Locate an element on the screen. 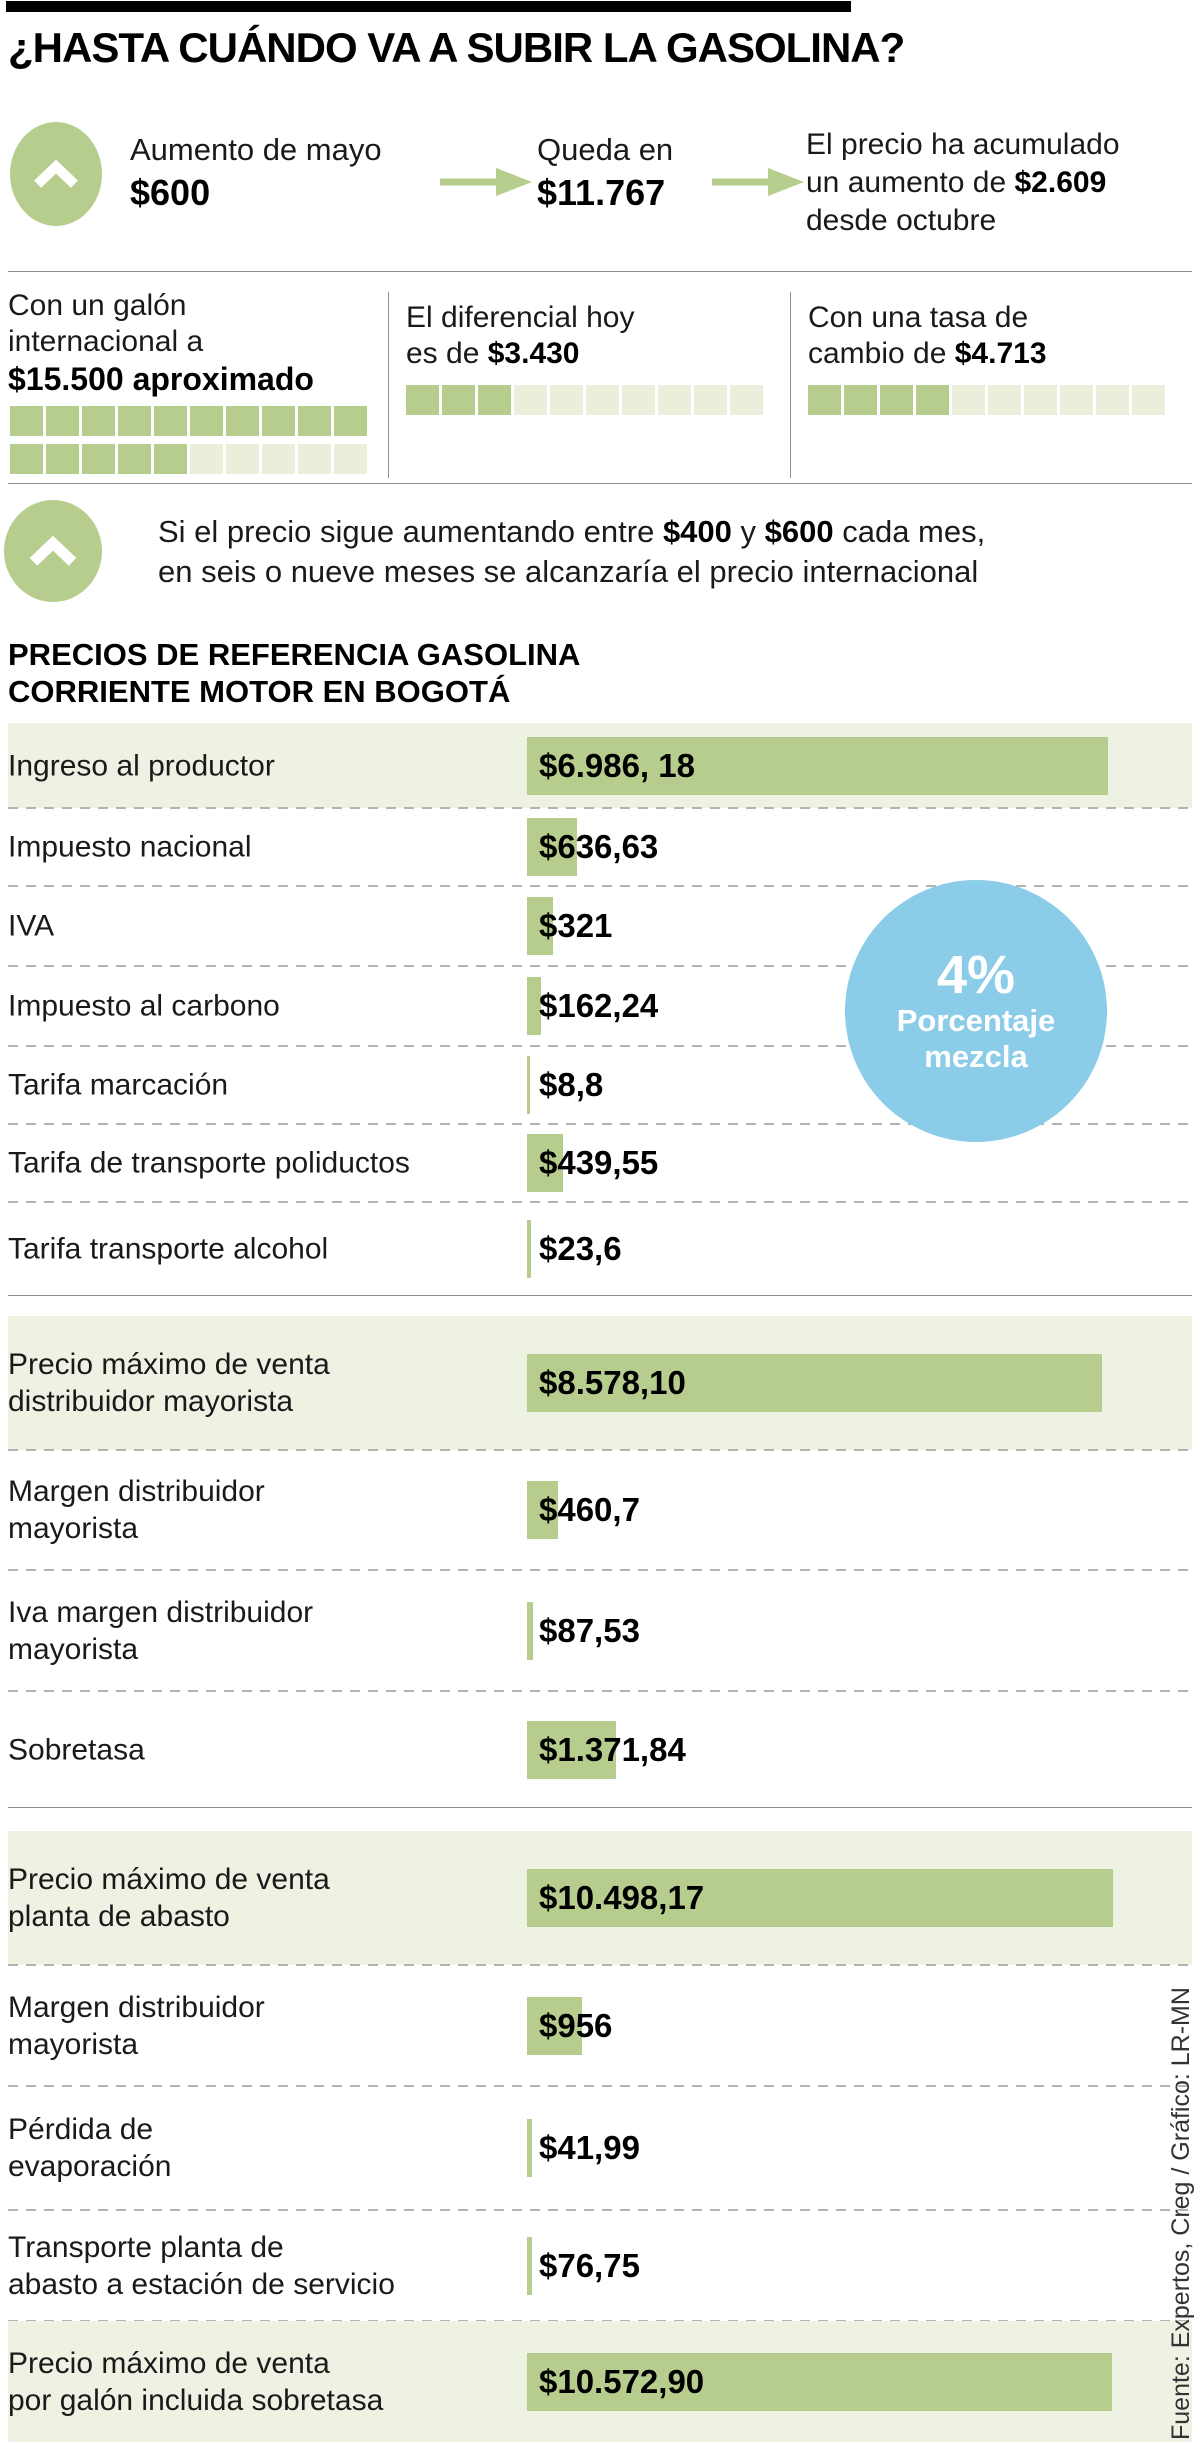  chart-row: Margen distribuidor mayorista $460,7 is located at coordinates (600, 1510).